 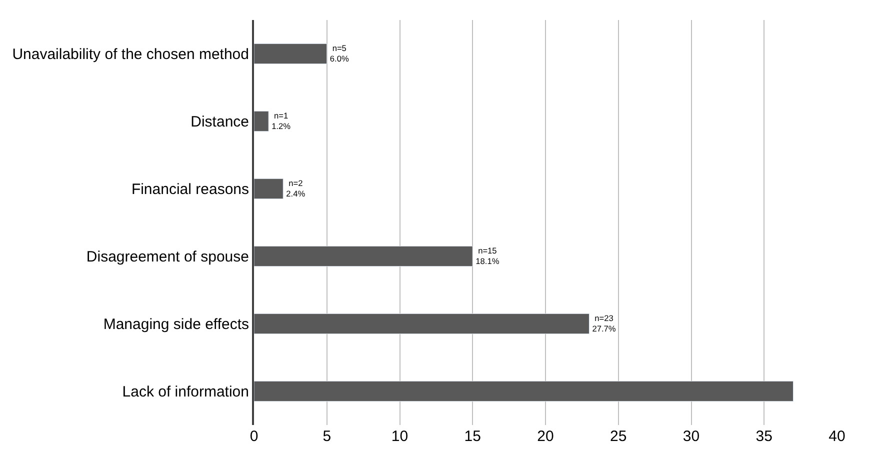 What do you see at coordinates (167, 257) in the screenshot?
I see `y-tick-label: Disagreement of spouse` at bounding box center [167, 257].